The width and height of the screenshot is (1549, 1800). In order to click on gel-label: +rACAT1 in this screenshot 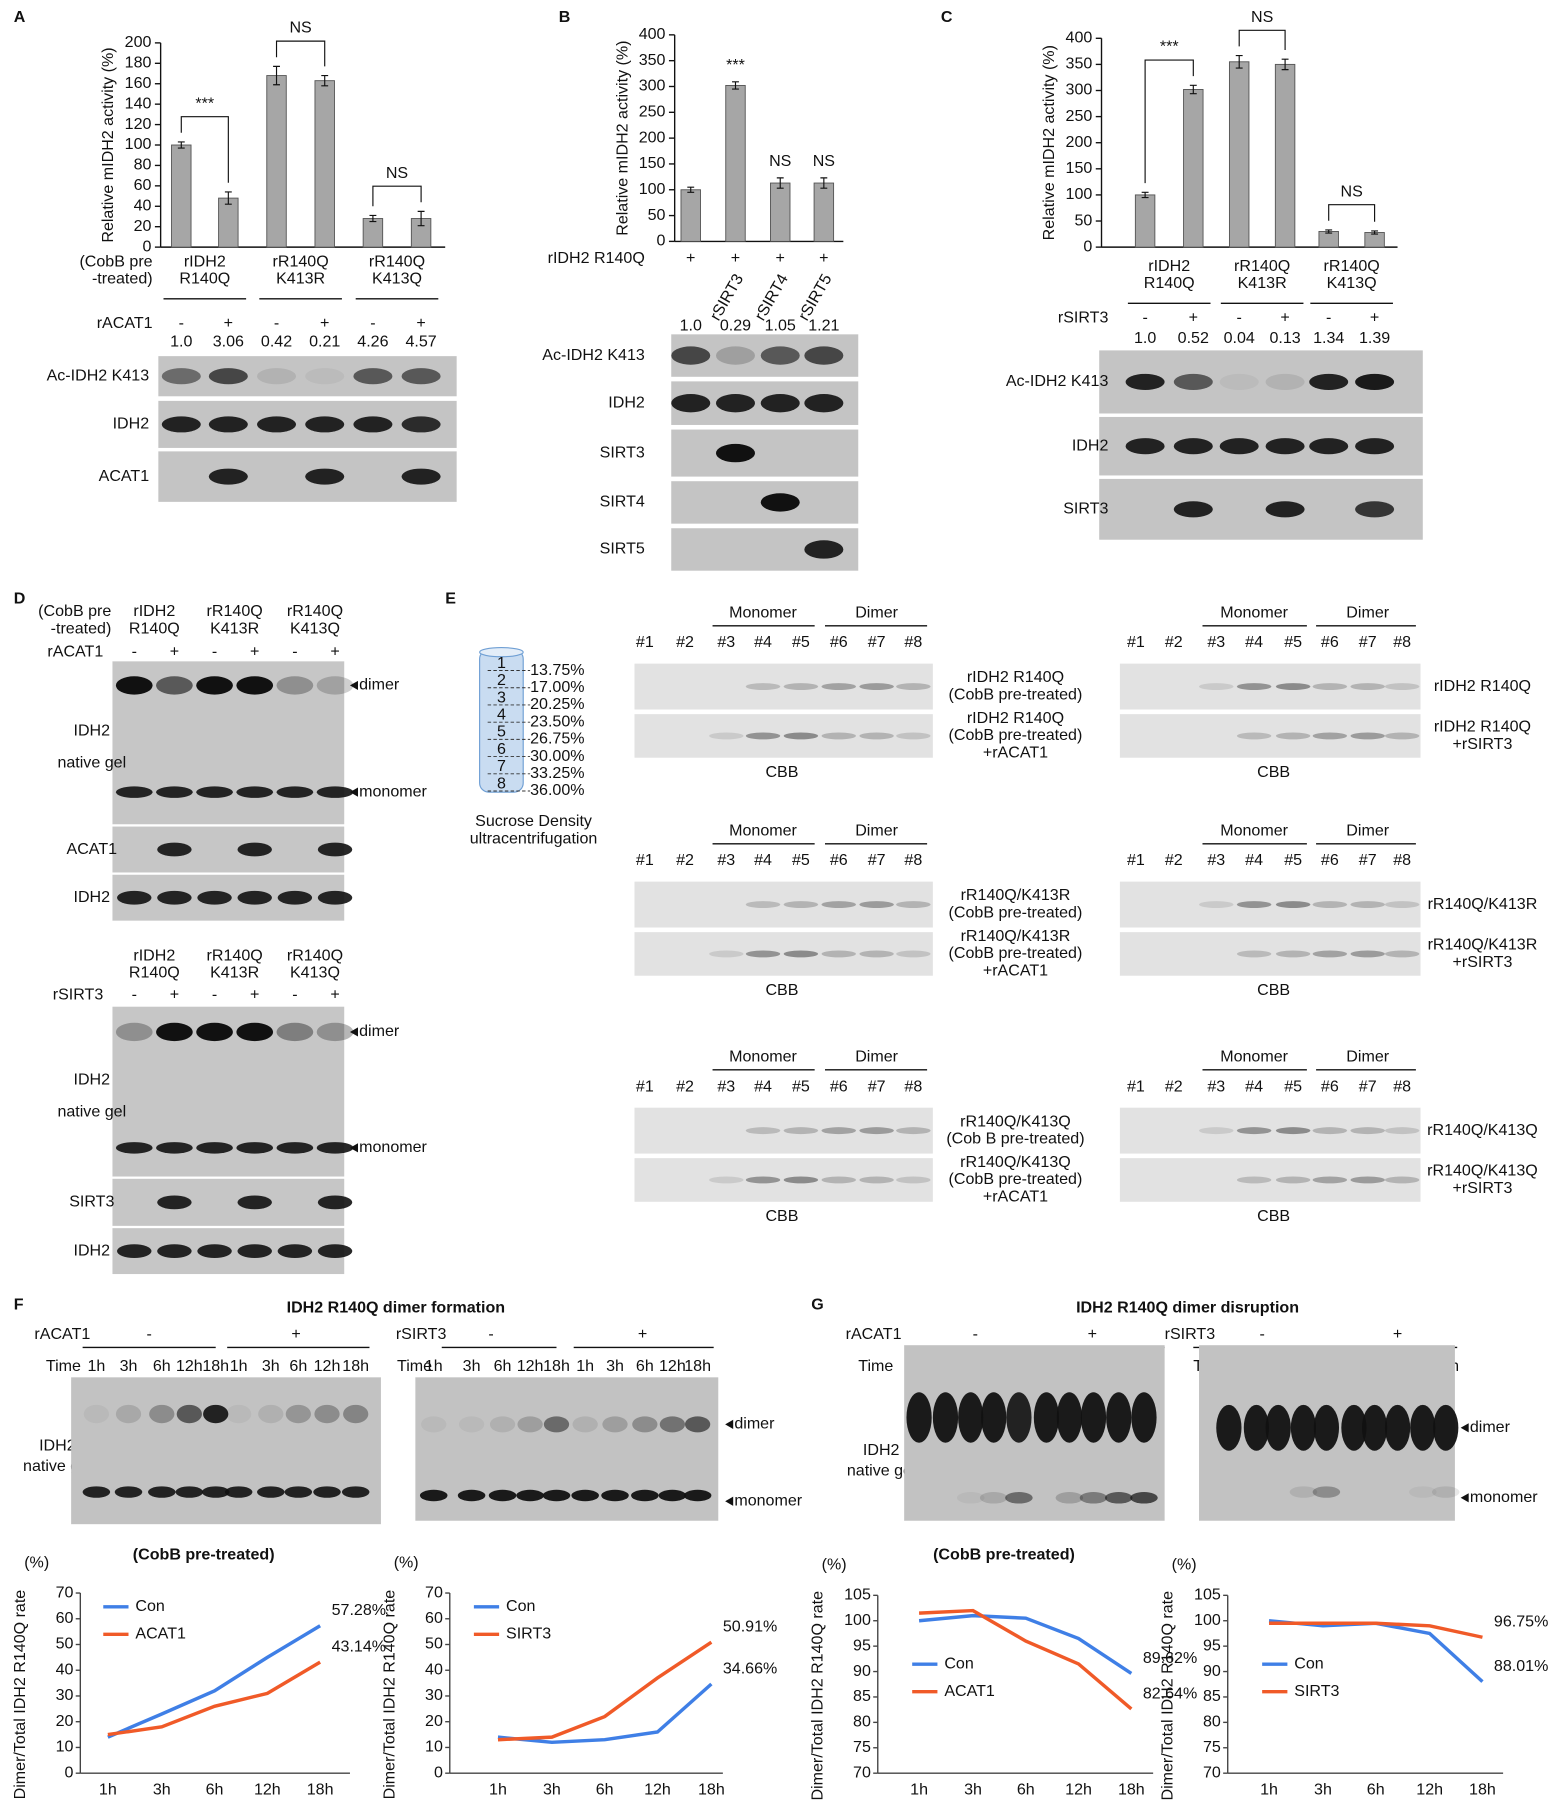, I will do `click(1015, 752)`.